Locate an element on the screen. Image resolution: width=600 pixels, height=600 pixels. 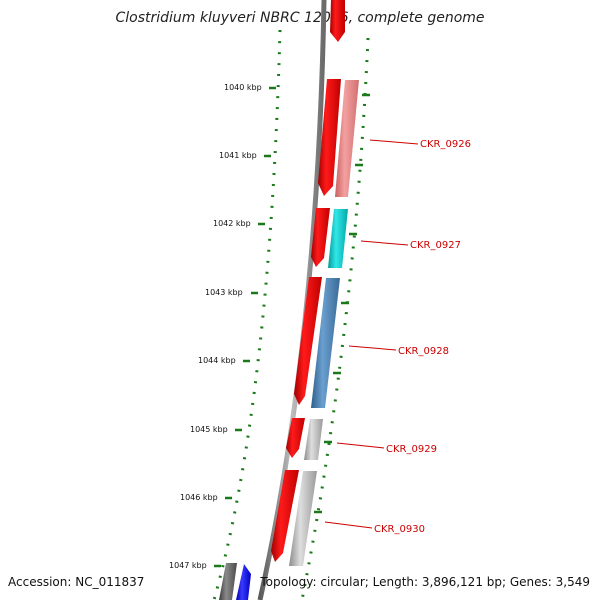
inner-ticks is located at coordinates (342, 303).